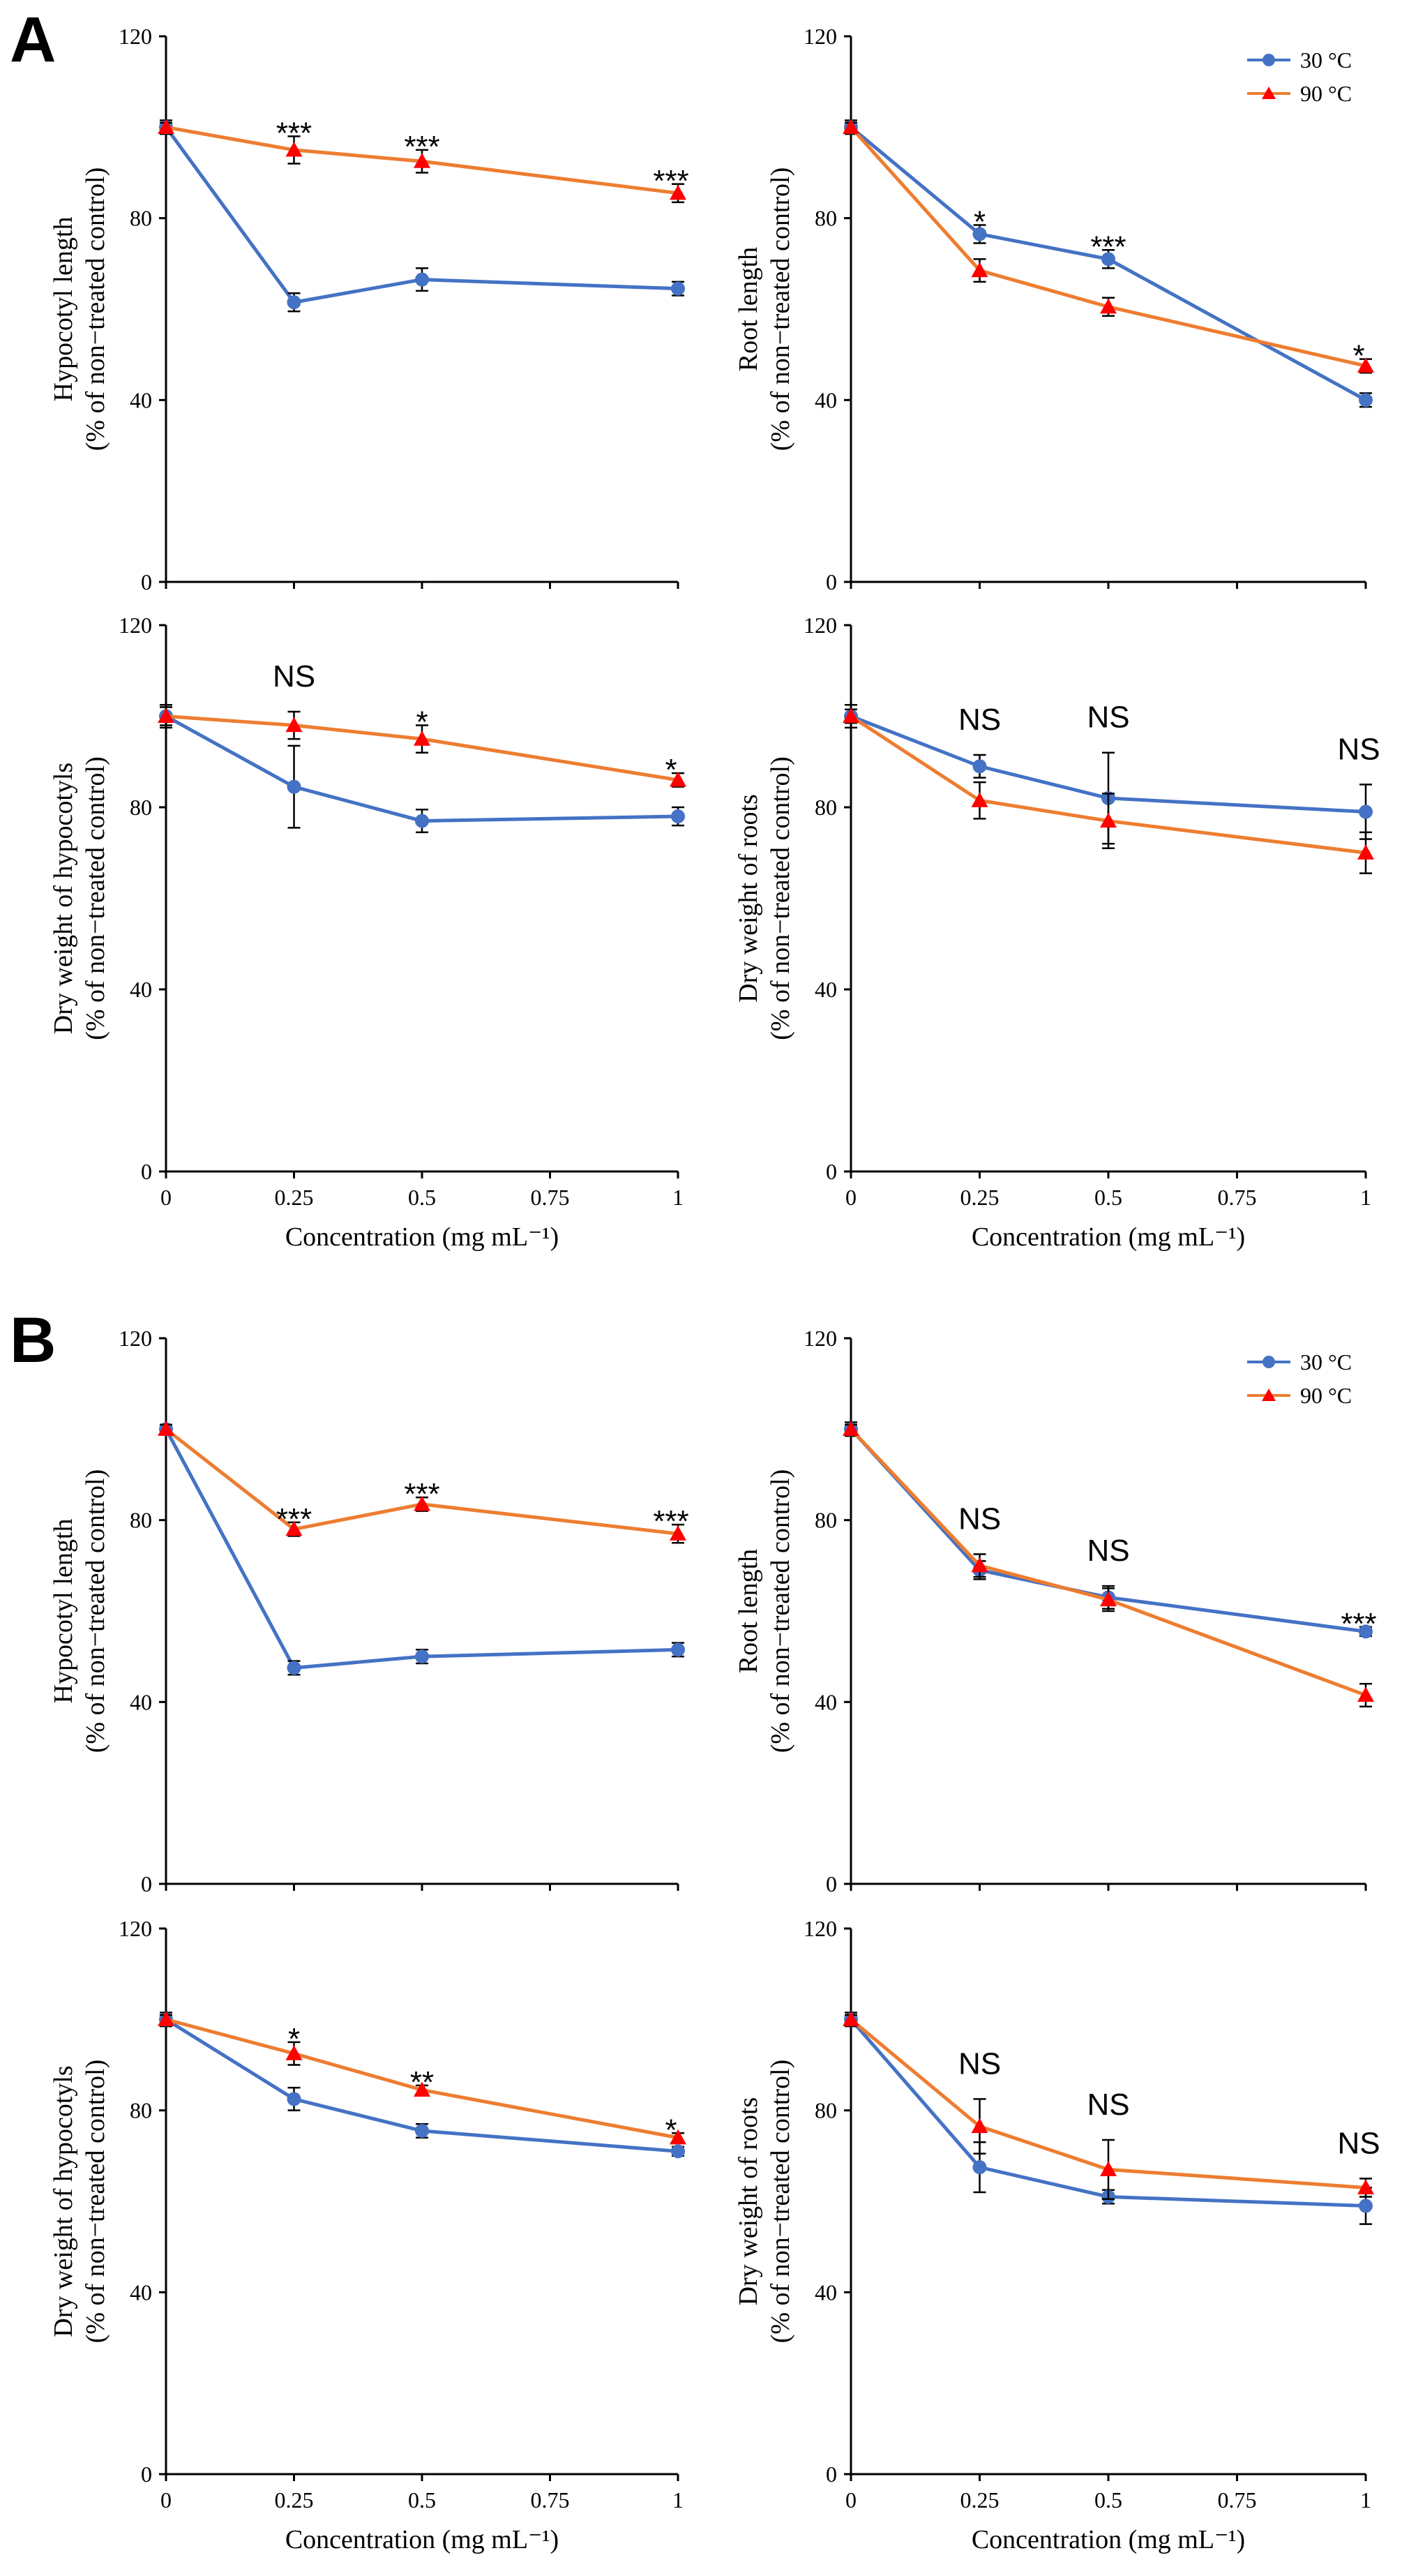  What do you see at coordinates (749, 1611) in the screenshot?
I see `y-axis-label: Root length` at bounding box center [749, 1611].